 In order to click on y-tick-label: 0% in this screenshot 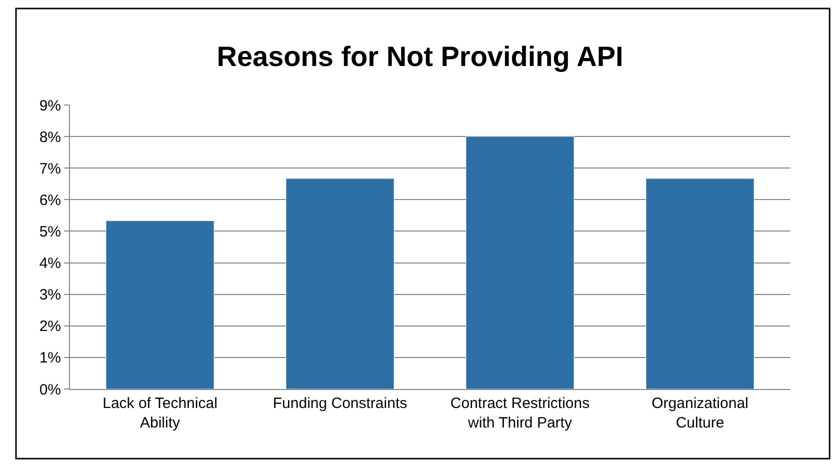, I will do `click(50, 389)`.